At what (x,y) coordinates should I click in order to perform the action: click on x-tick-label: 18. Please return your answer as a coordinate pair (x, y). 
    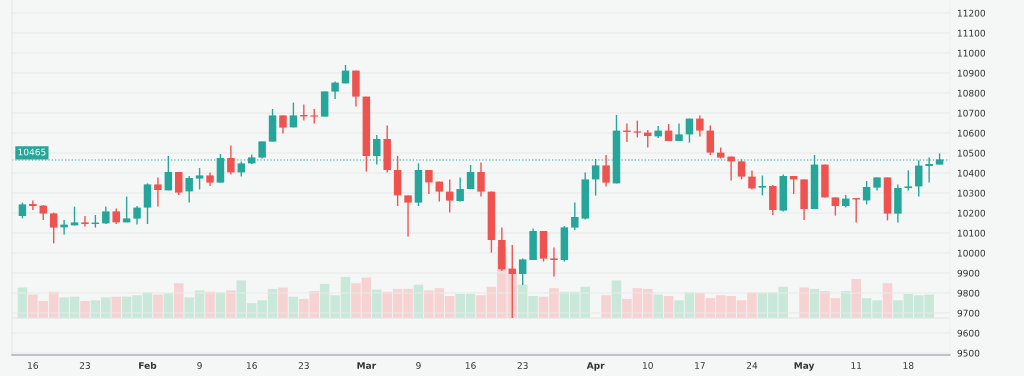
    Looking at the image, I should click on (908, 365).